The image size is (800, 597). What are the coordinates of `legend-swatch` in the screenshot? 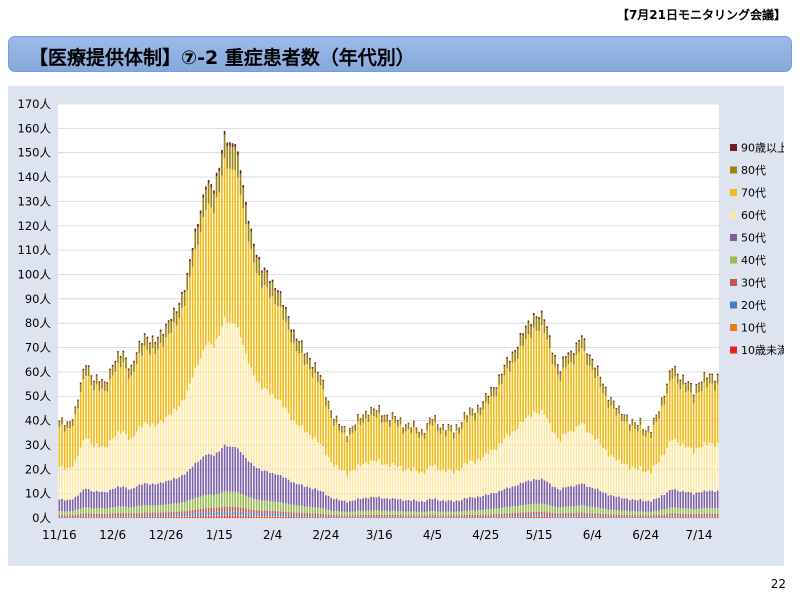 It's located at (733, 282).